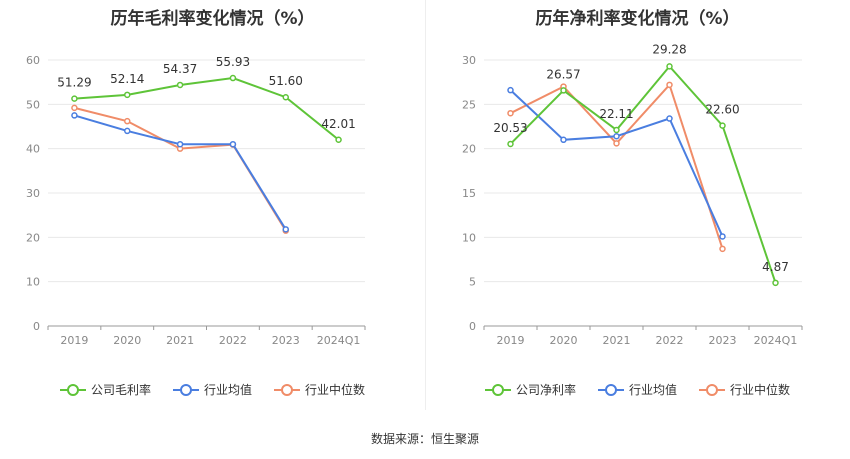 The image size is (850, 459). I want to click on data-label: 26.57, so click(563, 74).